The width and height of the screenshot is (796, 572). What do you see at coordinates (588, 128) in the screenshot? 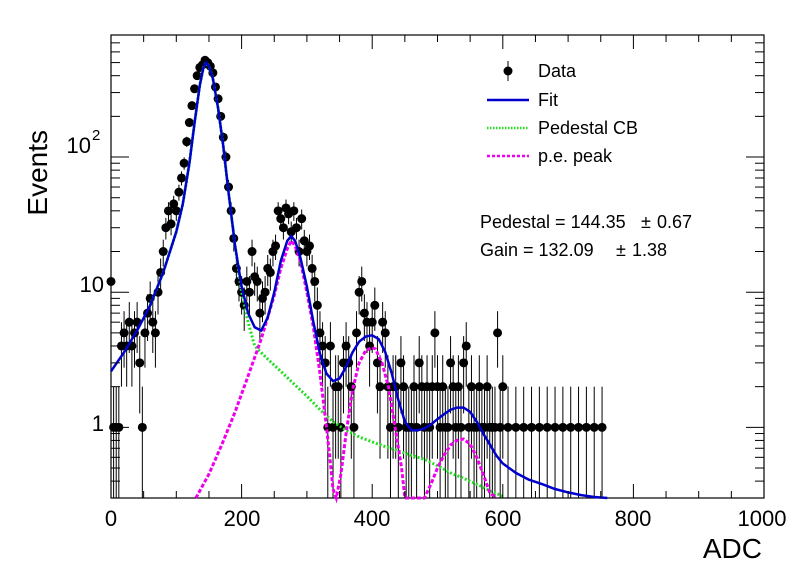
I see `legend-pedestal-label: Pedestal CB` at bounding box center [588, 128].